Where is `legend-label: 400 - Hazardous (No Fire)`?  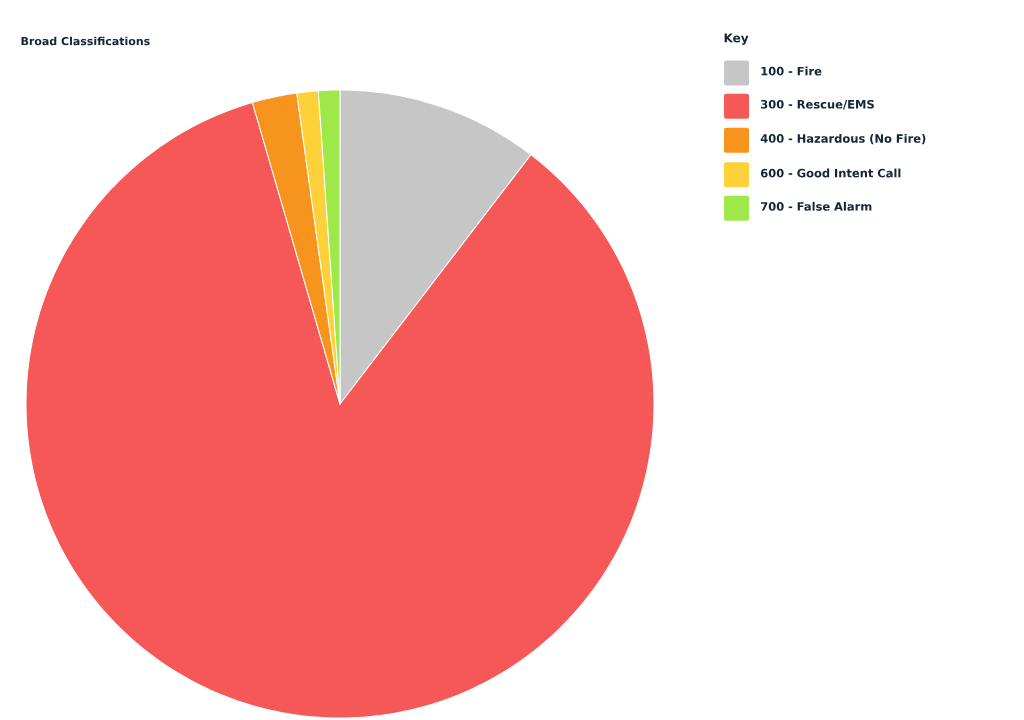
legend-label: 400 - Hazardous (No Fire) is located at coordinates (843, 139).